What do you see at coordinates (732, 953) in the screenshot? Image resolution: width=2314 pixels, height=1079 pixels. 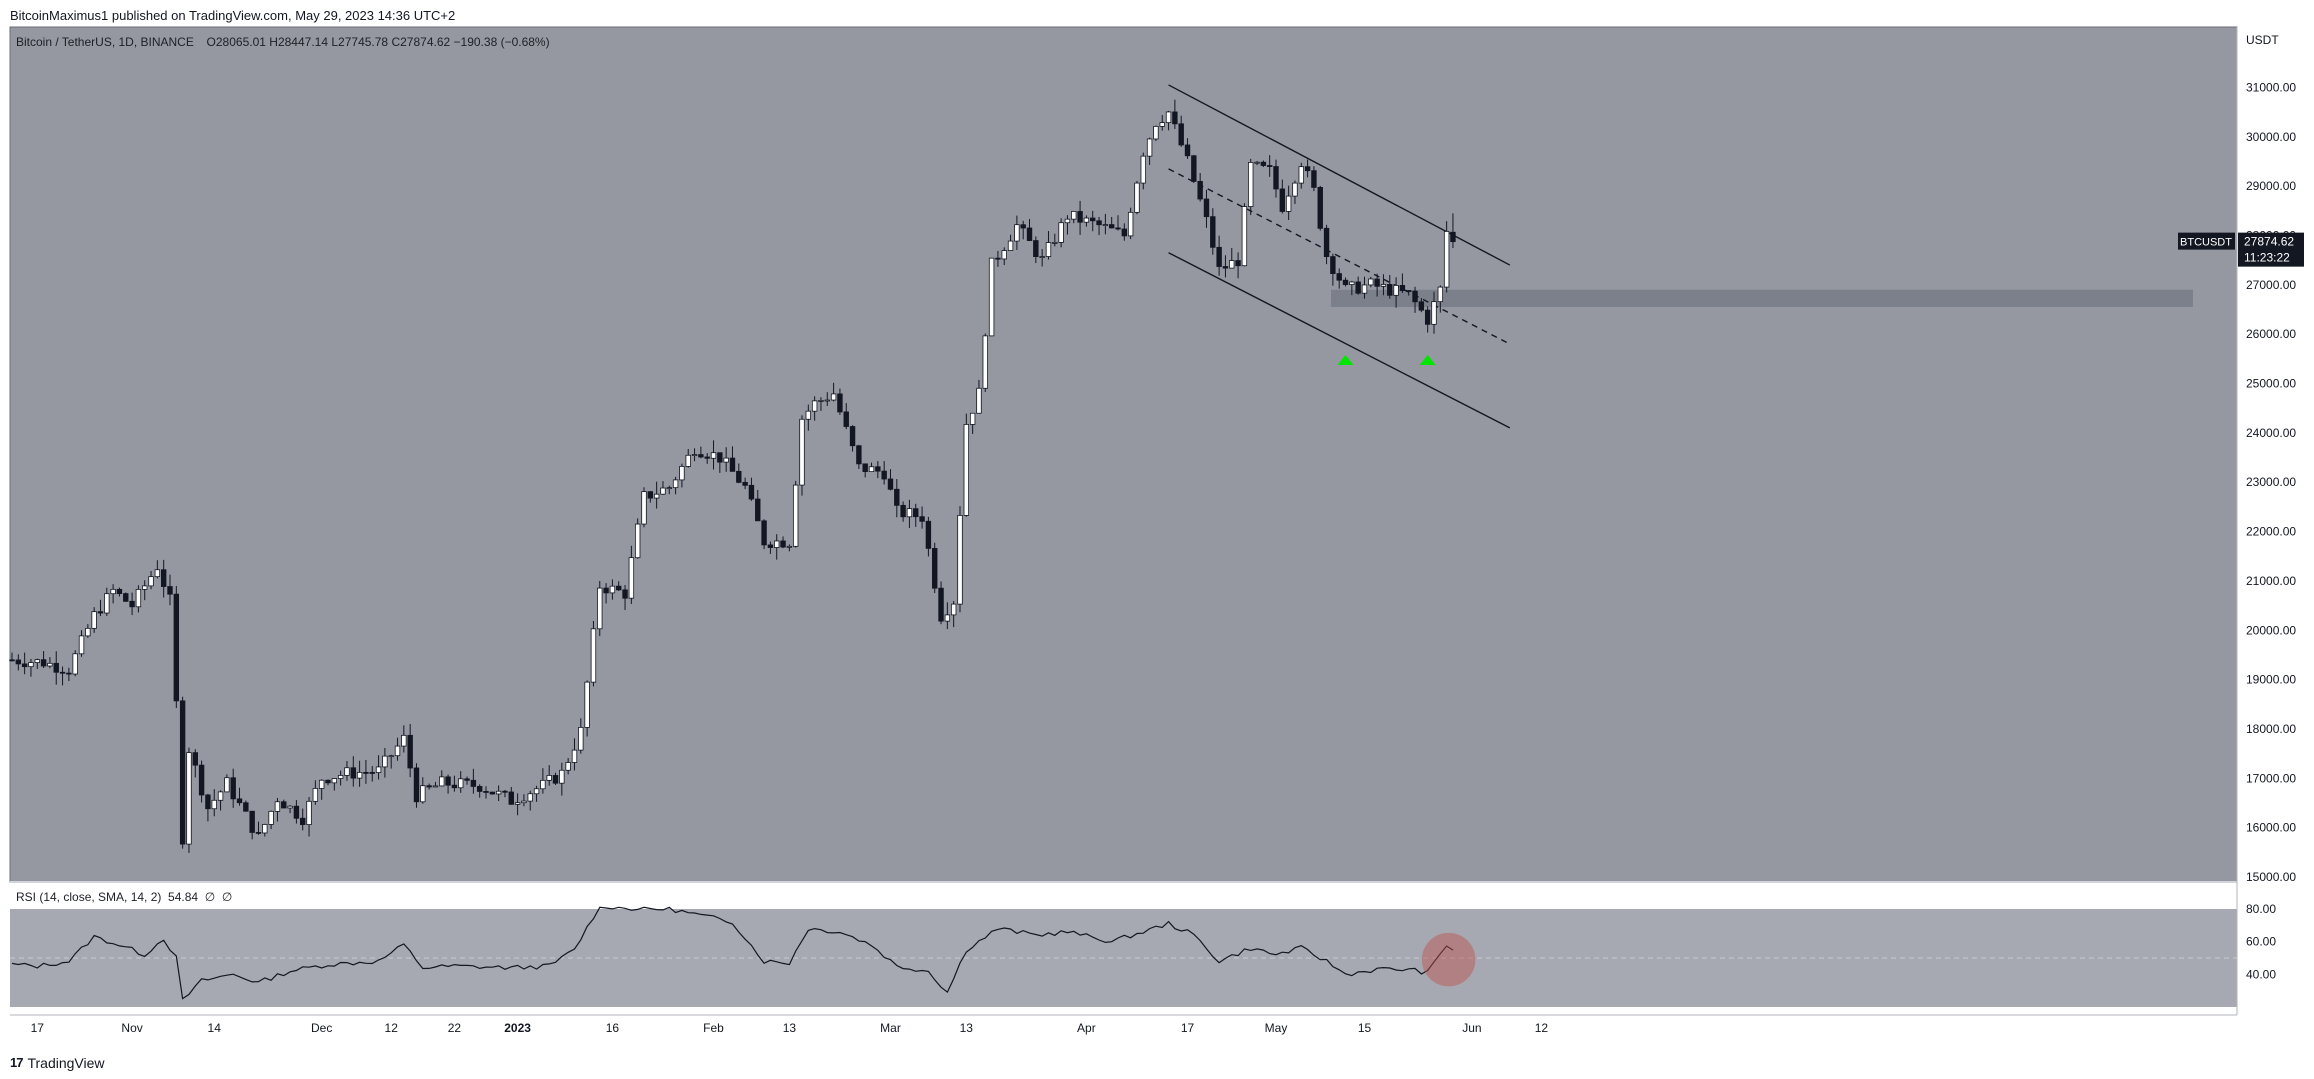 I see `rsi-line` at bounding box center [732, 953].